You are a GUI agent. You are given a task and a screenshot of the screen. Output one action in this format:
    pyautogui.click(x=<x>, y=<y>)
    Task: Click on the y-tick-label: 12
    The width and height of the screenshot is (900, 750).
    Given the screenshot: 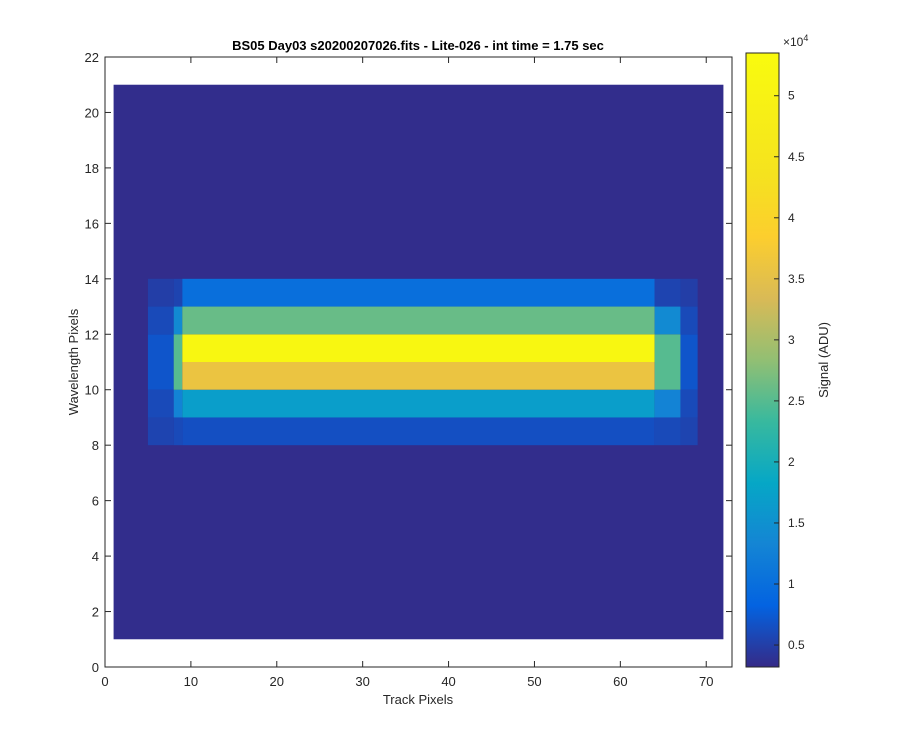 What is the action you would take?
    pyautogui.click(x=92, y=334)
    